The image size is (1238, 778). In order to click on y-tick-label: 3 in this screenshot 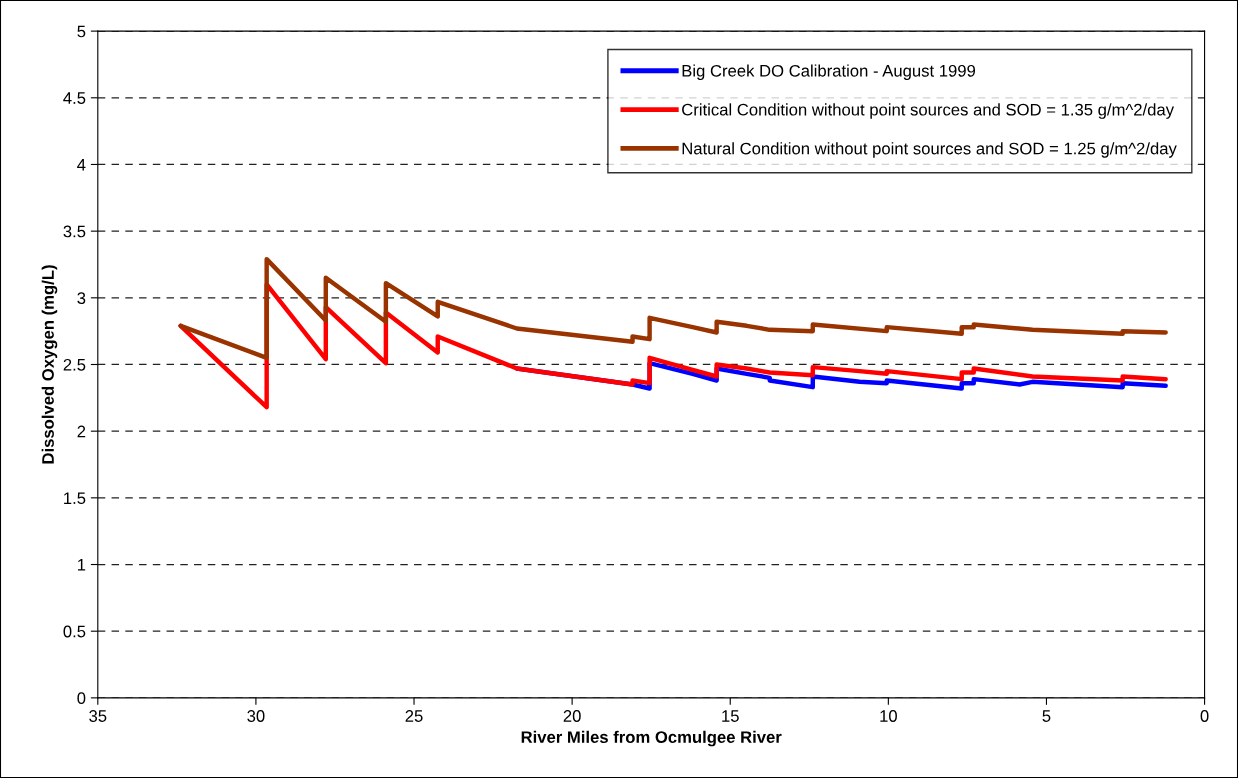, I will do `click(81, 298)`.